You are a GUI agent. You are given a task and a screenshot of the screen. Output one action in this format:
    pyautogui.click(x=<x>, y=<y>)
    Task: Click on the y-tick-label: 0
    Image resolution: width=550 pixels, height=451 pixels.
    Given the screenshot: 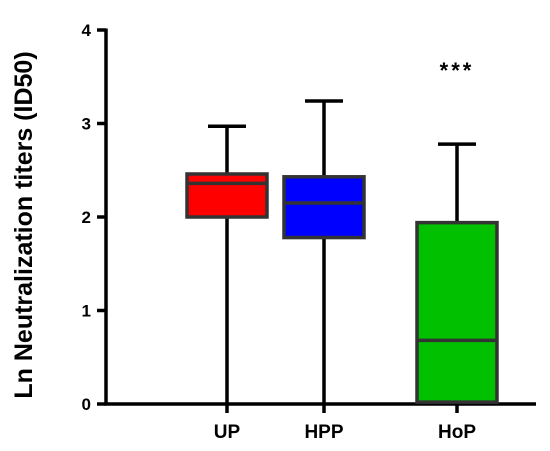 What is the action you would take?
    pyautogui.click(x=86, y=404)
    